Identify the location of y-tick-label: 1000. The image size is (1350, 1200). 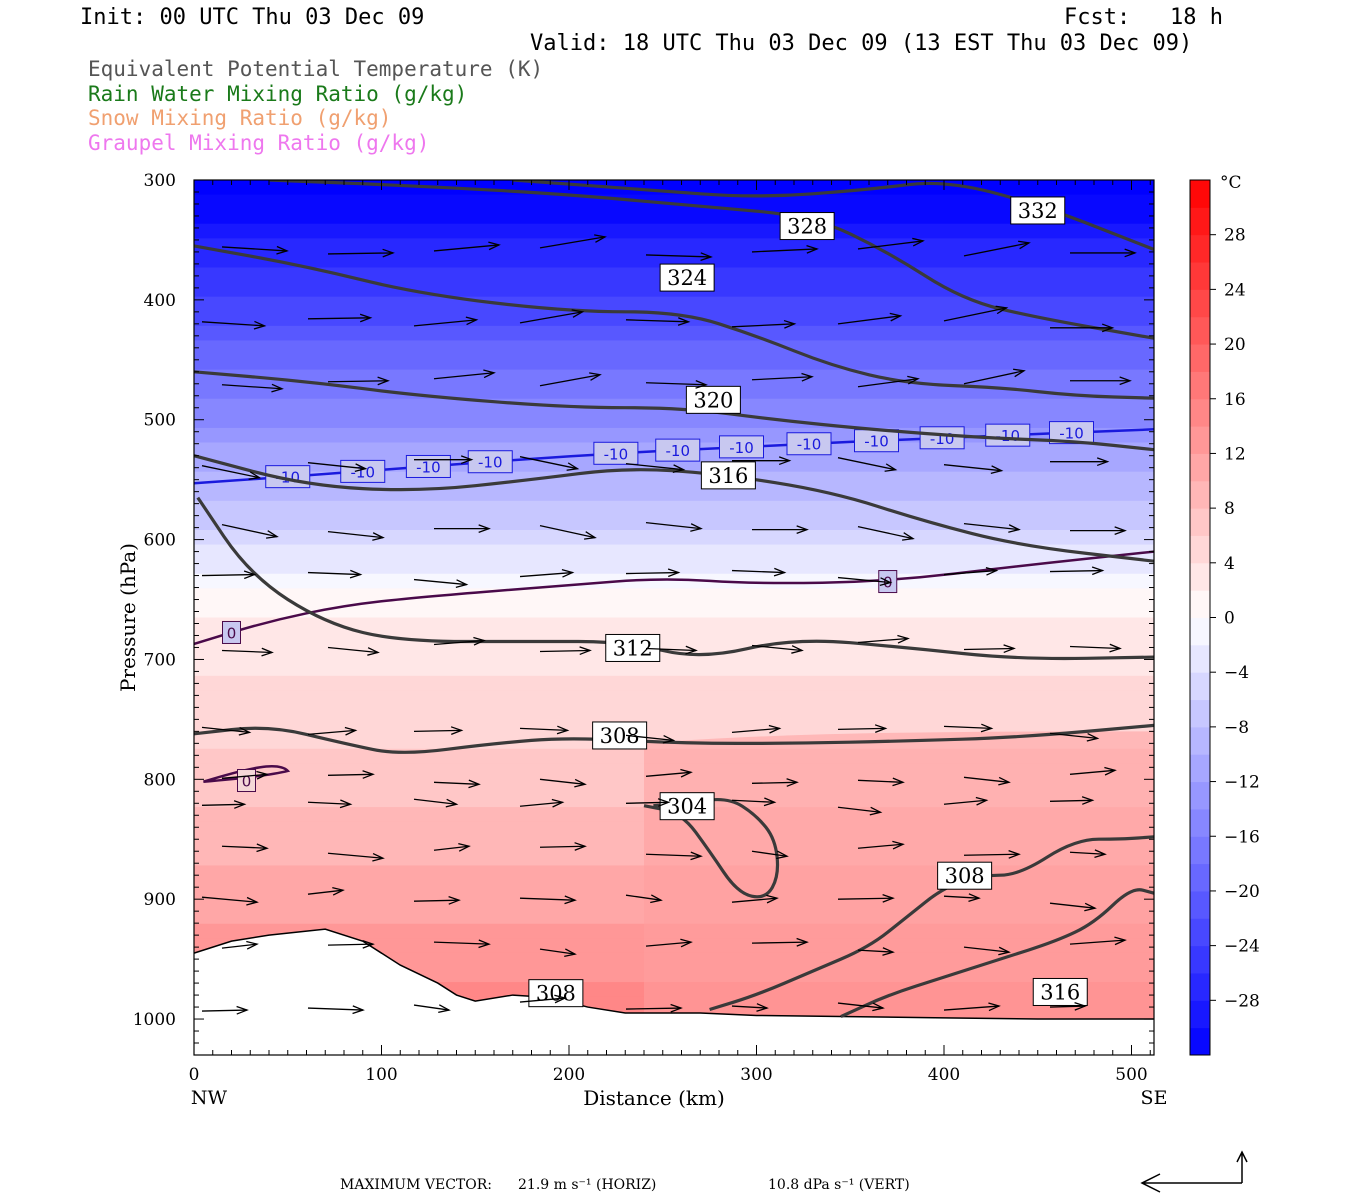
(154, 1020).